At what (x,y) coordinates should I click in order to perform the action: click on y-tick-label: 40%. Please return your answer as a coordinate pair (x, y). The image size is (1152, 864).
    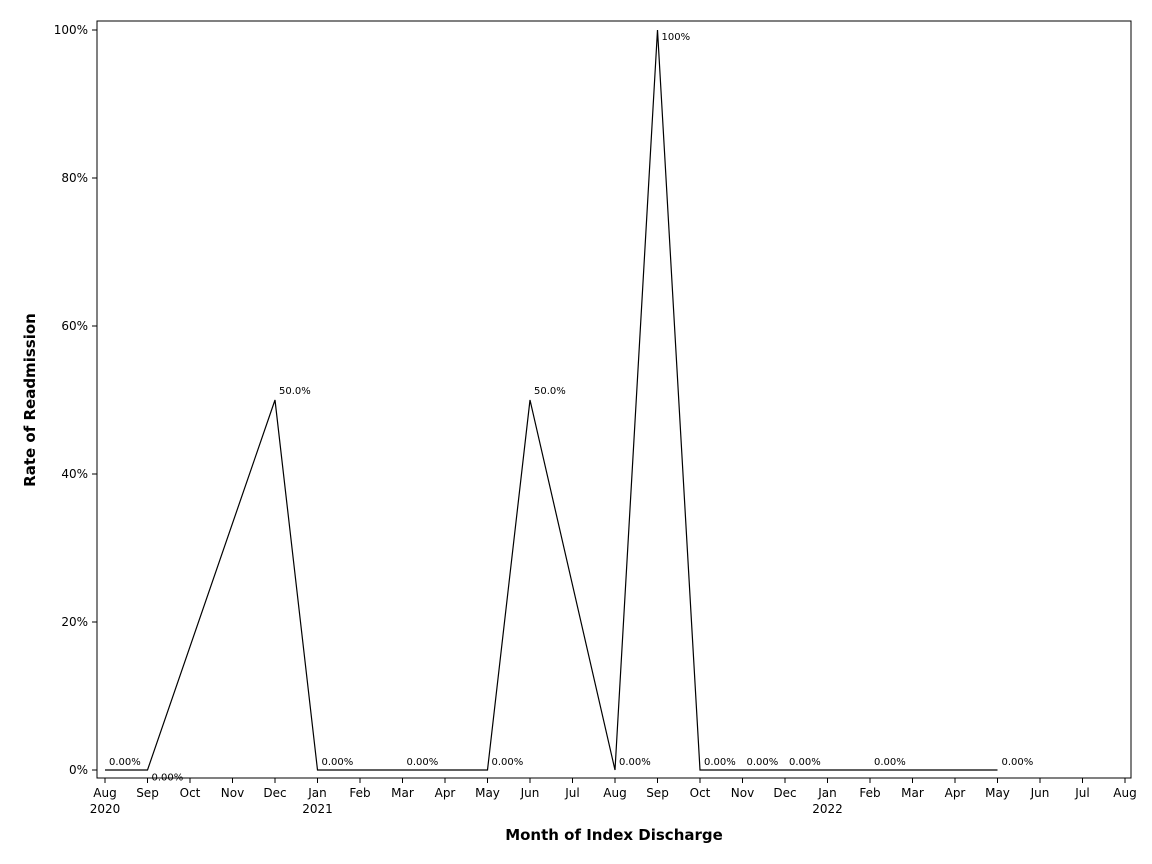
    Looking at the image, I should click on (74, 474).